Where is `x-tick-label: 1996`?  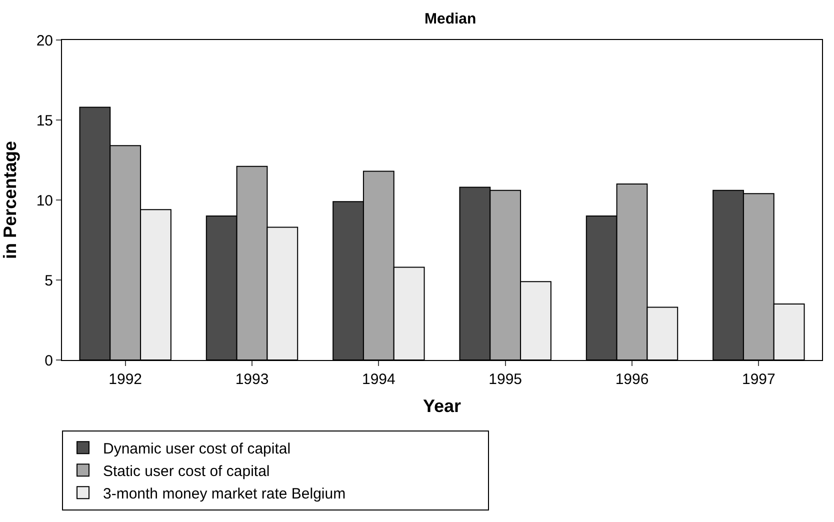 x-tick-label: 1996 is located at coordinates (632, 379).